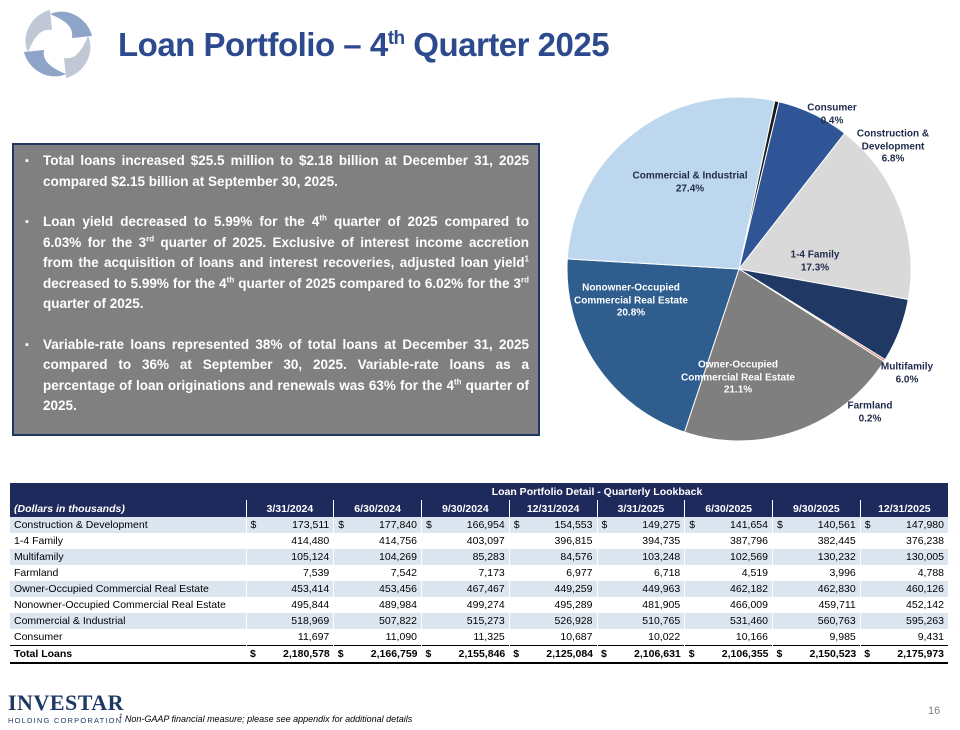  I want to click on cell-value: 507,822, so click(398, 621).